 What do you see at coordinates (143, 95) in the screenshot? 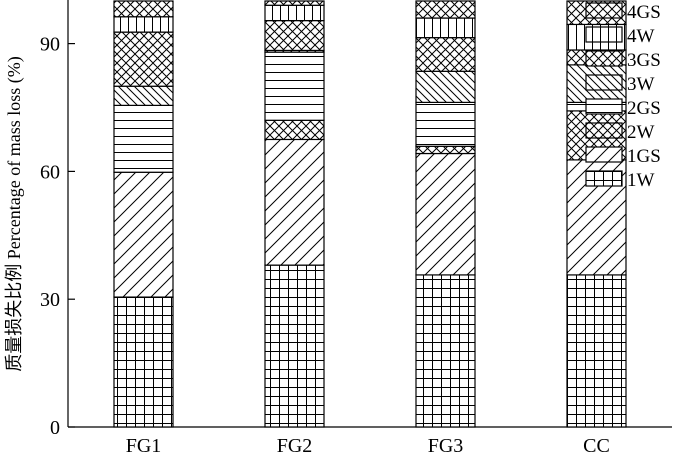
I see `bar-segment-3w-fg1` at bounding box center [143, 95].